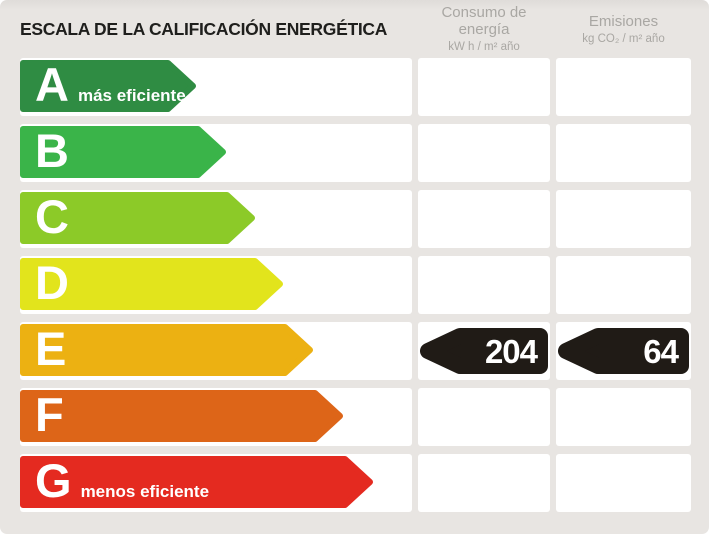  I want to click on emisiones-cell-E: 64, so click(623, 351).